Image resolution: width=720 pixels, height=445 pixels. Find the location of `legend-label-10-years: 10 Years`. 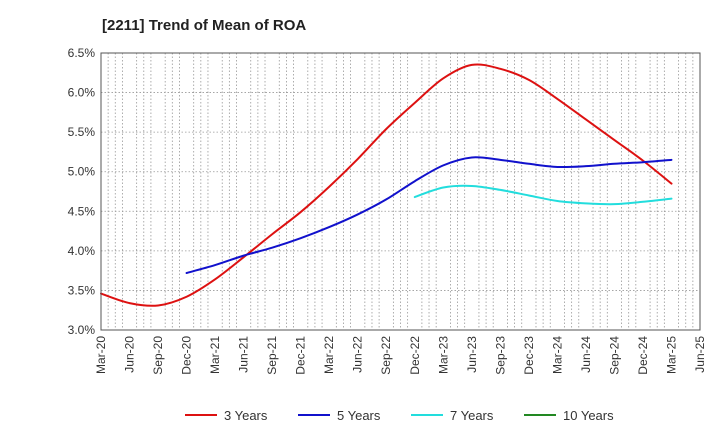

legend-label-10-years: 10 Years is located at coordinates (588, 415).